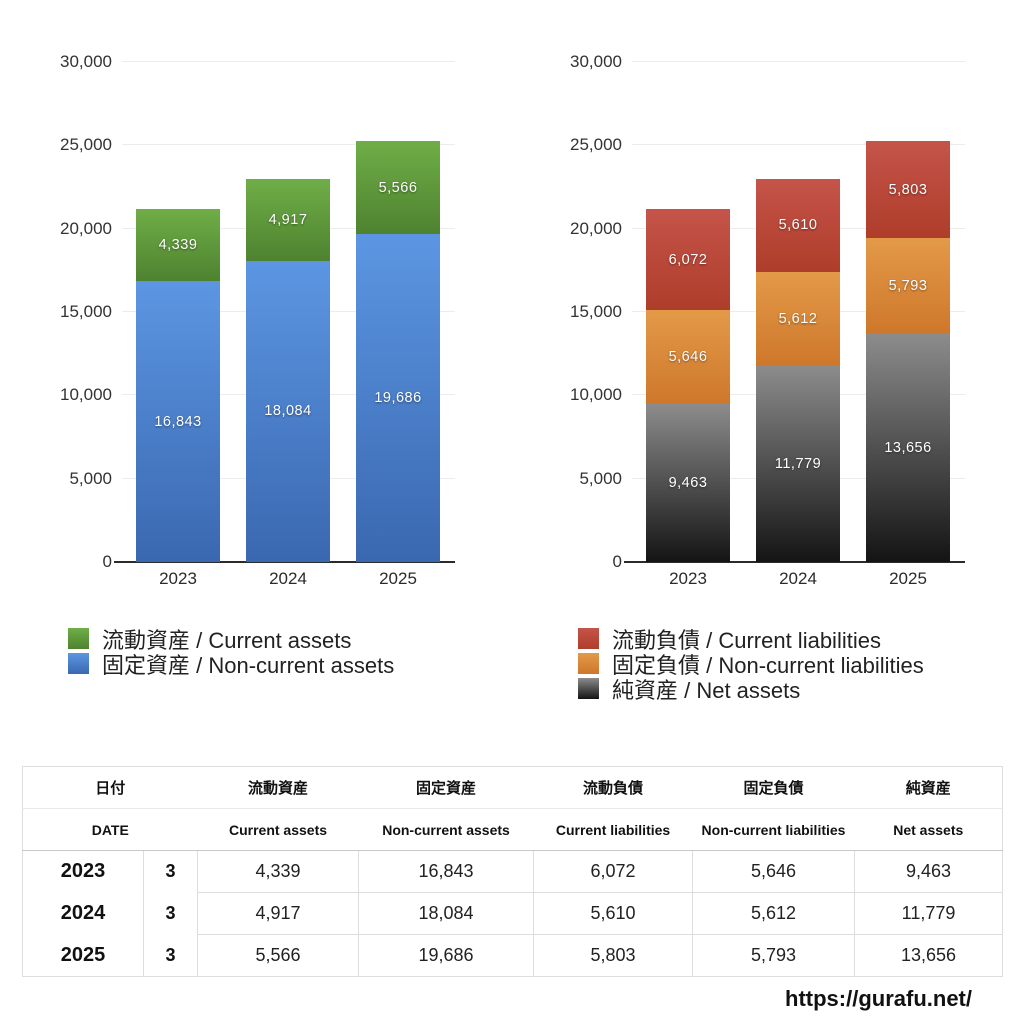 This screenshot has height=1024, width=1024. I want to click on noncurrent-liabilities-cell: 5,793, so click(773, 955).